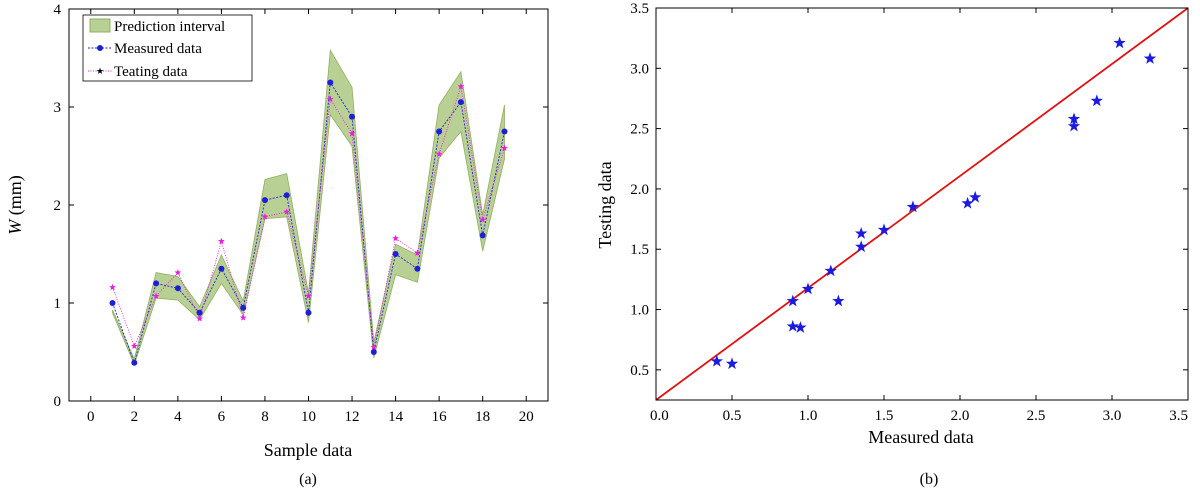 Image resolution: width=1200 pixels, height=489 pixels. What do you see at coordinates (396, 417) in the screenshot?
I see `x-tick-label: 14` at bounding box center [396, 417].